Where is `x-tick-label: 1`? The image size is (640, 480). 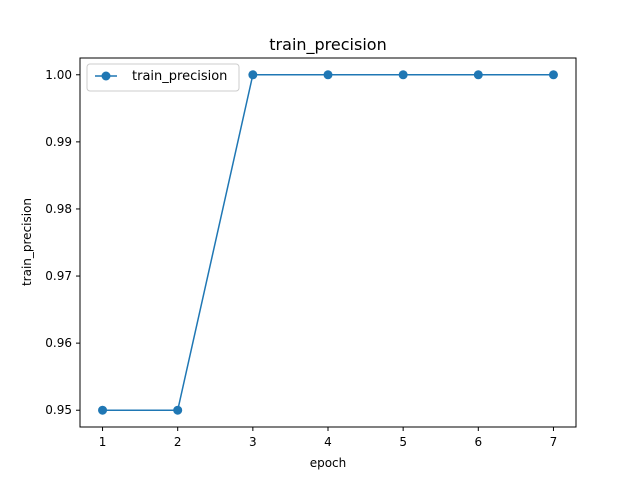
x-tick-label: 1 is located at coordinates (103, 442).